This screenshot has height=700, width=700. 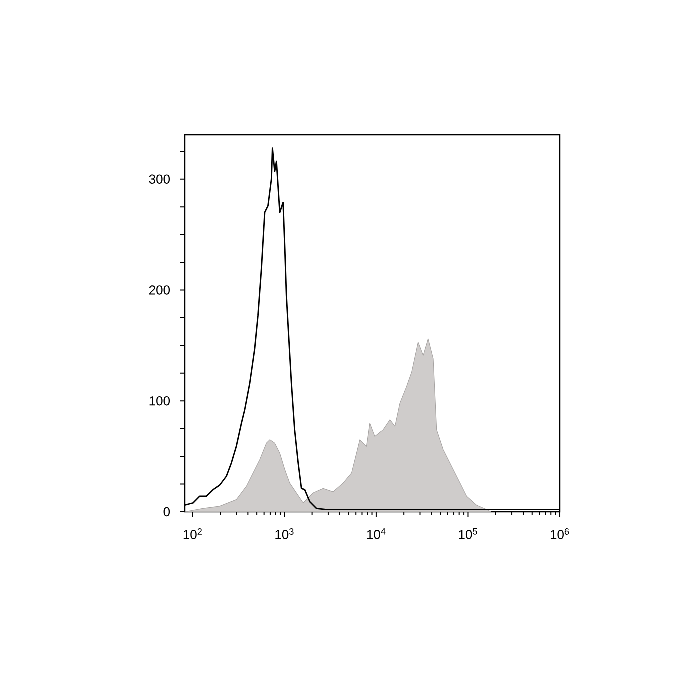 I want to click on y-tick-label: 300, so click(x=159, y=179).